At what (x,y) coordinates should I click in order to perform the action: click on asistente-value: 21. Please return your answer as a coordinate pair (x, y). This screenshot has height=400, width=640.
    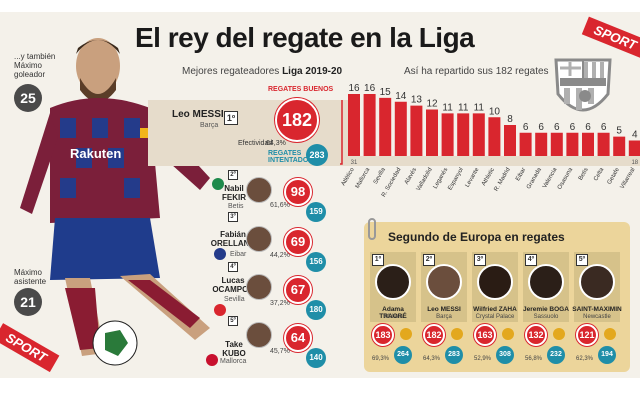
    Looking at the image, I should click on (28, 302).